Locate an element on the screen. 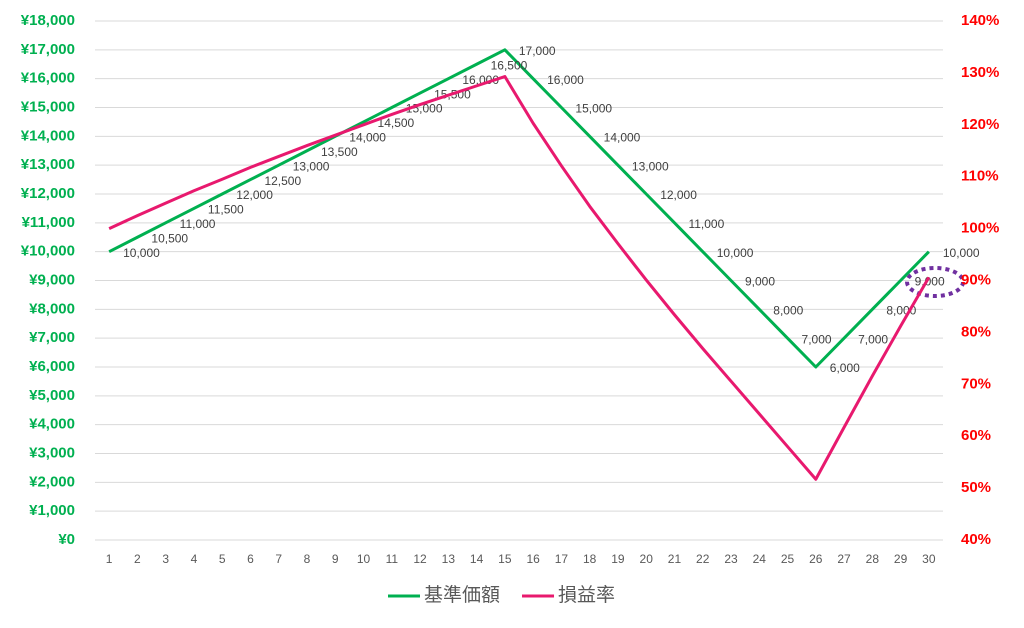 Image resolution: width=1024 pixels, height=628 pixels. x-tick-label: 11 is located at coordinates (392, 559).